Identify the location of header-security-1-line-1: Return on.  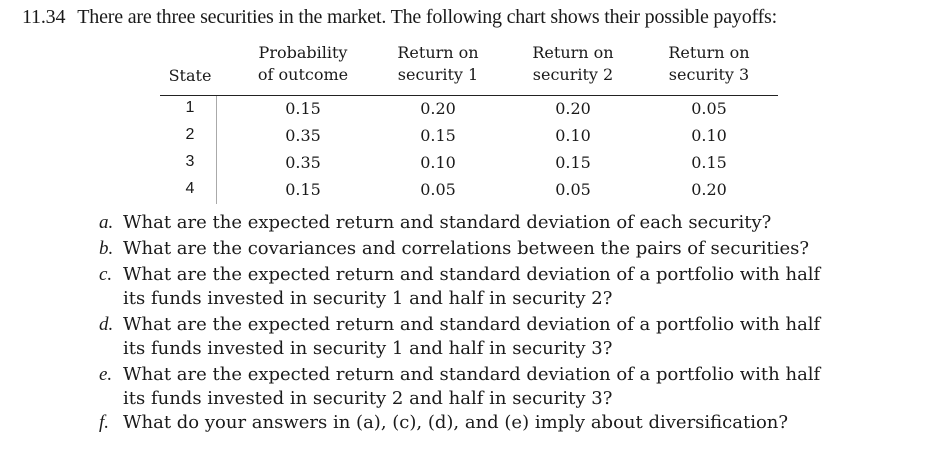
(438, 52).